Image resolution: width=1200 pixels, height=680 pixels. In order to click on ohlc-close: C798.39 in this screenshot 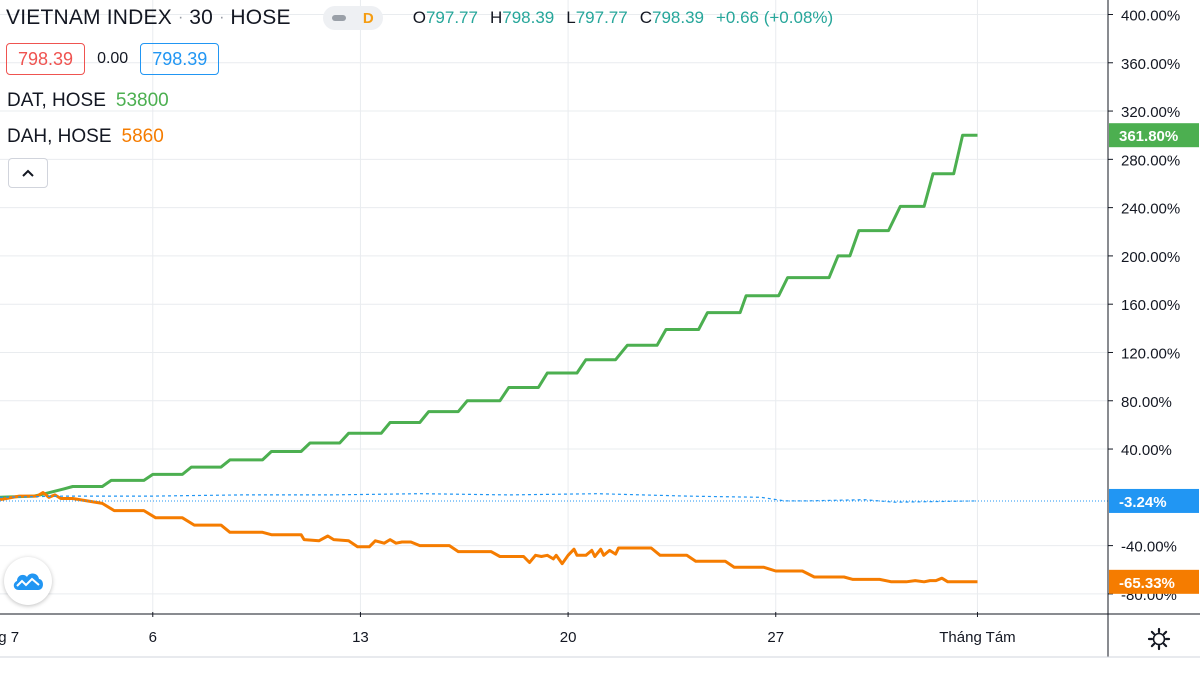, I will do `click(672, 18)`.